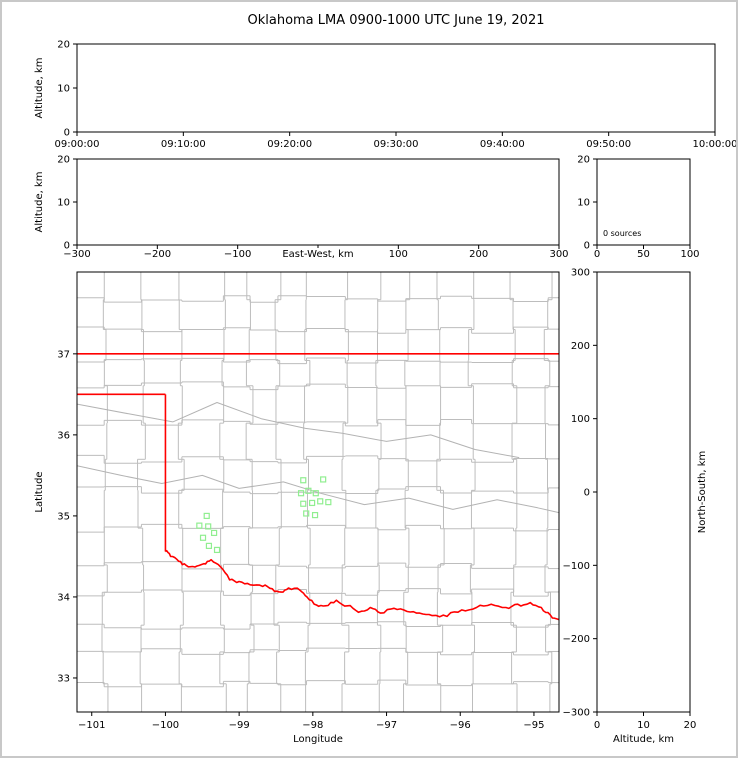 This screenshot has width=738, height=758. I want to click on tick-label: 33, so click(63, 678).